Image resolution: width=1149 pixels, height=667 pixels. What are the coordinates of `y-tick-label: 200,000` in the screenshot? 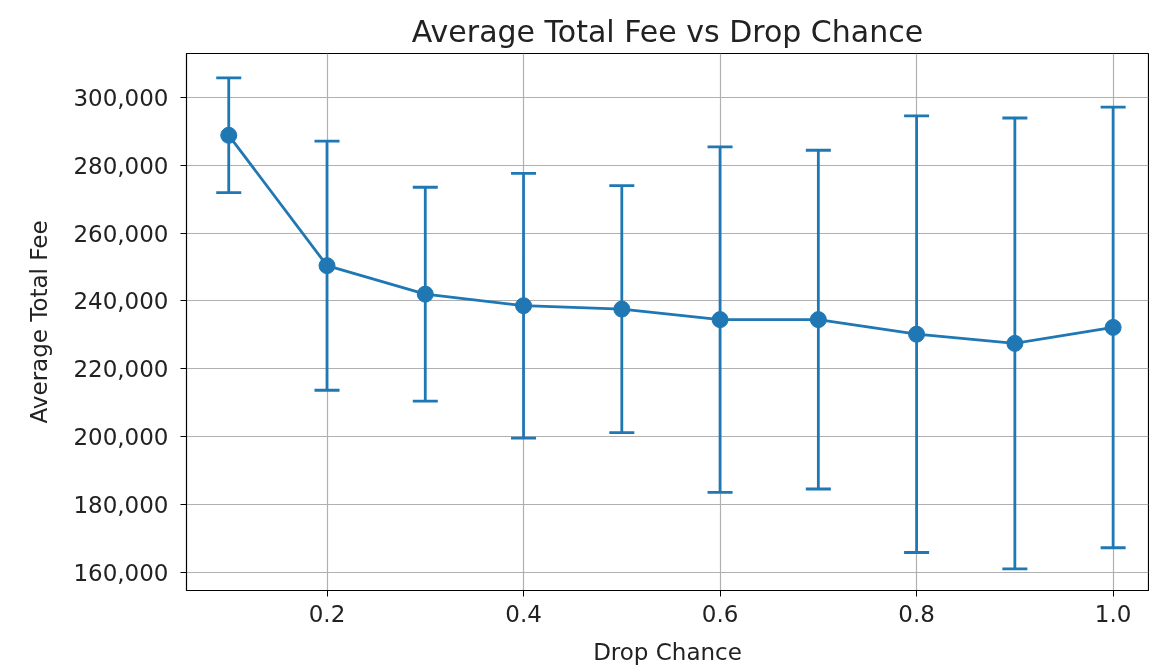 It's located at (121, 437).